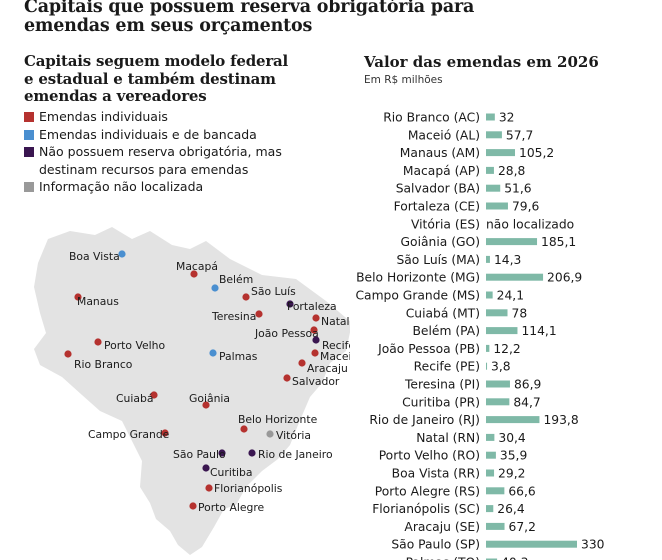 Image resolution: width=662 pixels, height=560 pixels. Describe the element at coordinates (442, 527) in the screenshot. I see `category-label: Aracaju (SE)` at that location.